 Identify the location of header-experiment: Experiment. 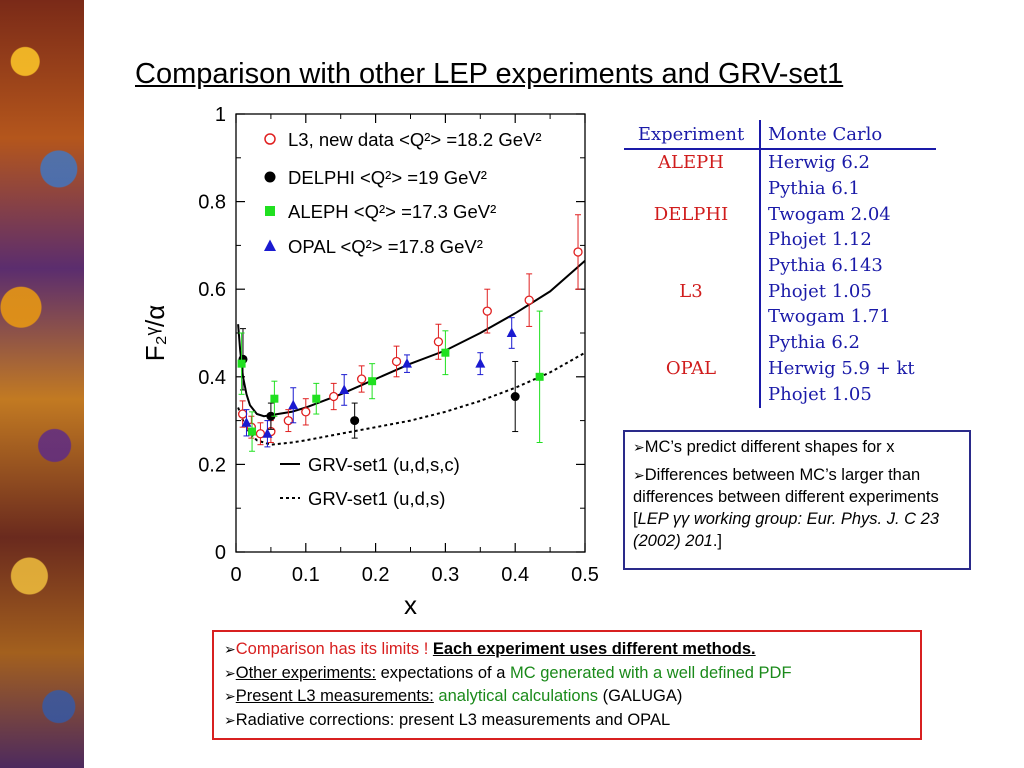
(691, 134).